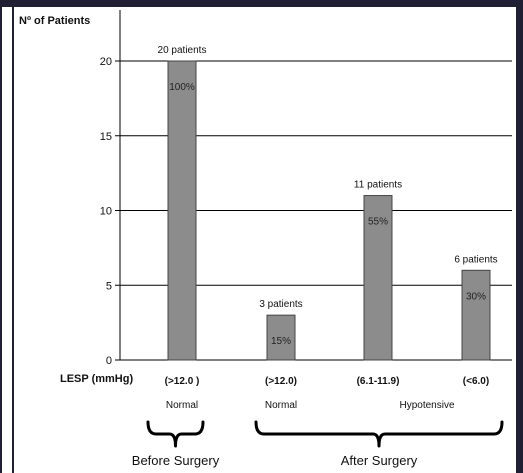 This screenshot has width=523, height=473. Describe the element at coordinates (426, 405) in the screenshot. I see `subgroup-label: Hypotensive` at that location.